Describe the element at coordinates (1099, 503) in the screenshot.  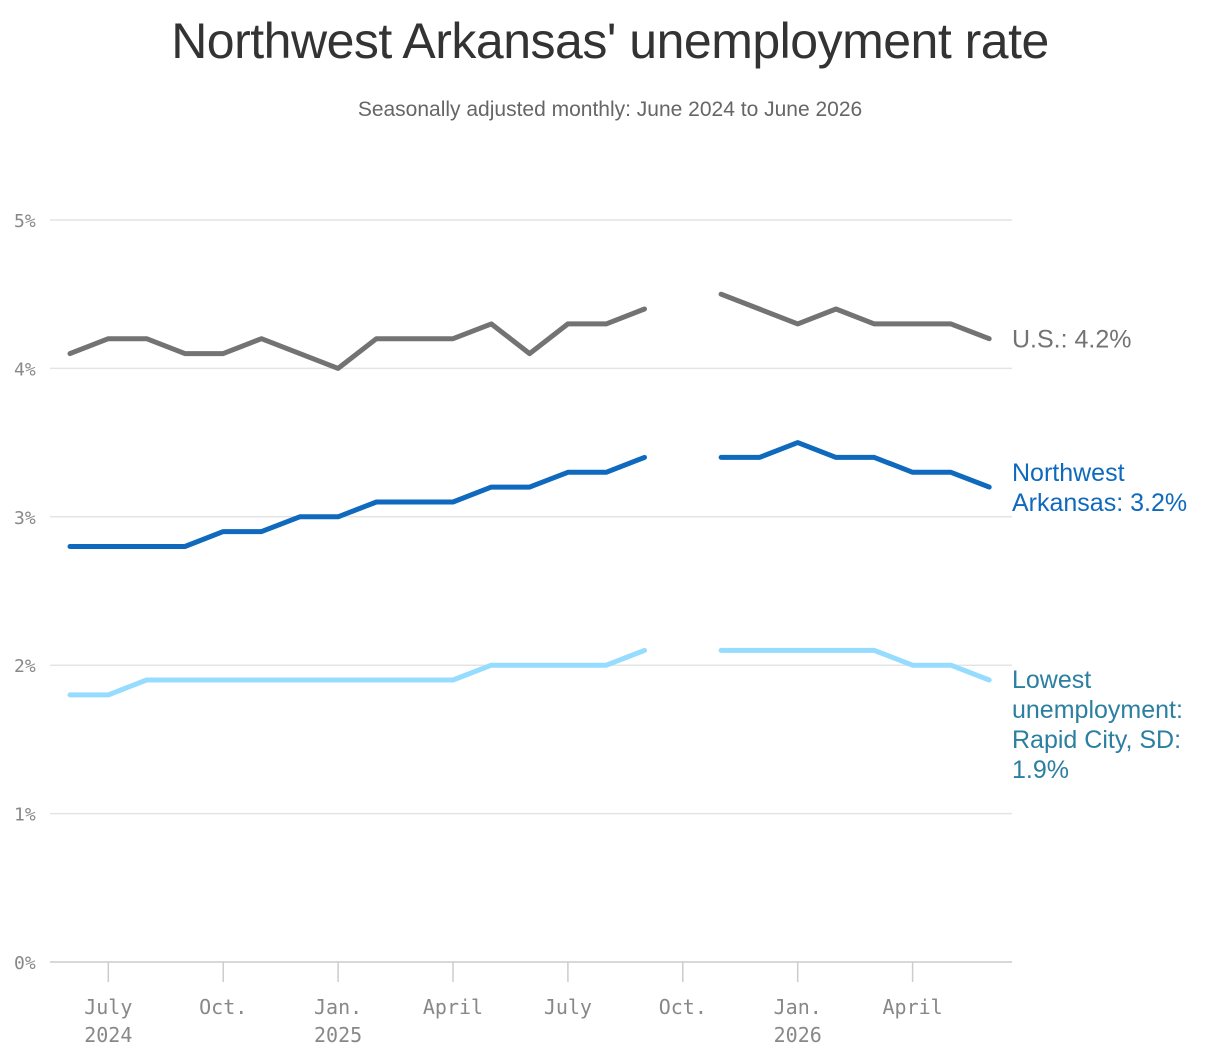
I see `series-label-line: Arkansas: 3.2%` at that location.